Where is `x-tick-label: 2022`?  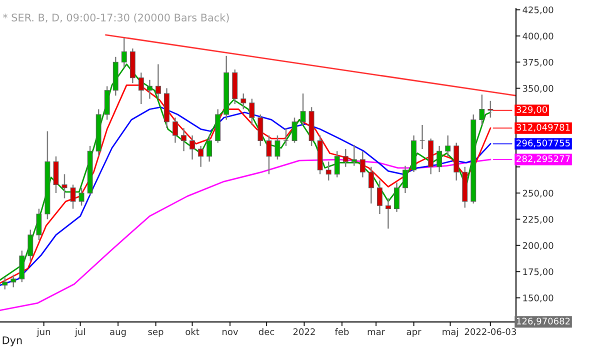
x-tick-label: 2022 is located at coordinates (304, 332).